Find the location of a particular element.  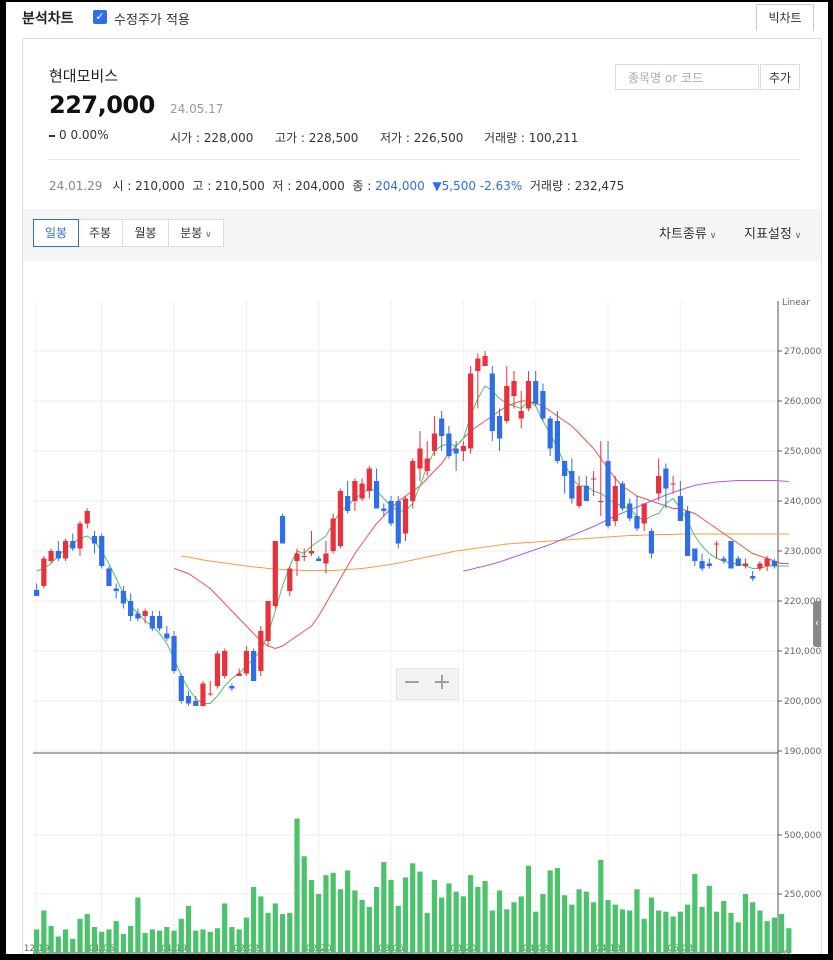

chevron-down-icon: ∨ is located at coordinates (207, 235).